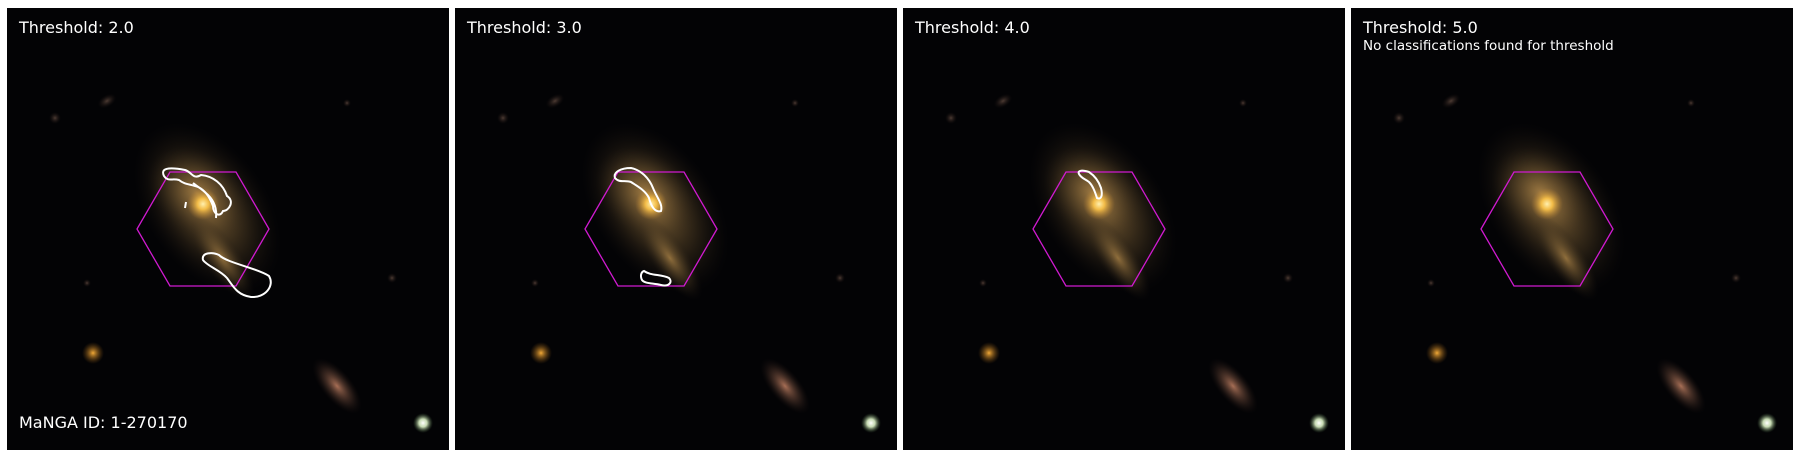 The width and height of the screenshot is (1800, 457). Describe the element at coordinates (972, 27) in the screenshot. I see `panel-title: Threshold: 4.0` at that location.